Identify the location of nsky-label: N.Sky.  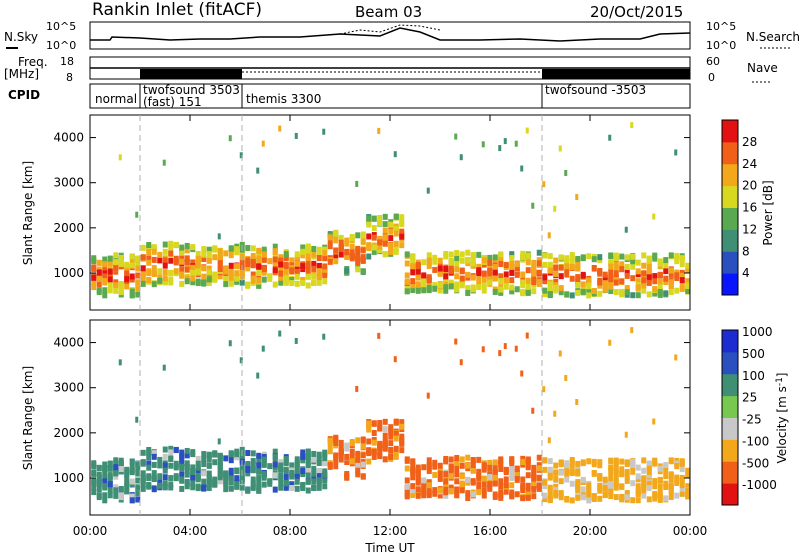
(21, 37).